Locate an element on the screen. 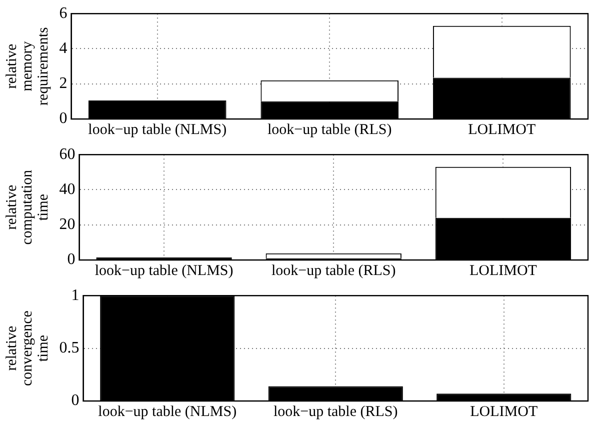 This screenshot has height=423, width=590. y-tick-label: 1 is located at coordinates (75, 295).